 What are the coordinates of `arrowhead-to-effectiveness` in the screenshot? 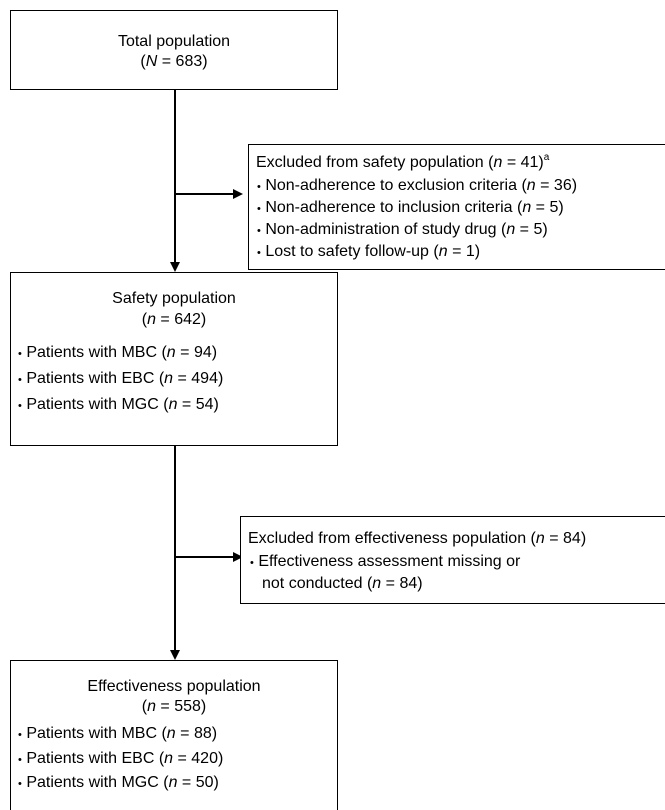 It's located at (175, 655).